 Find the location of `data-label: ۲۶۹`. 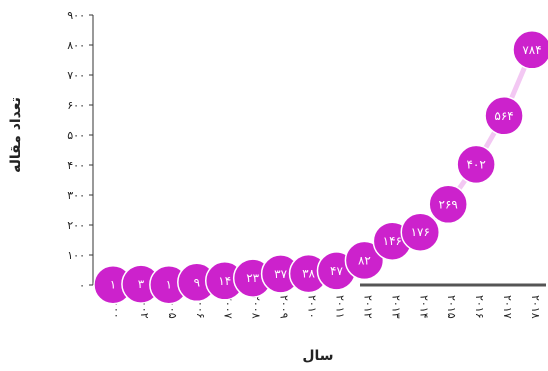

data-label: ۲۶۹ is located at coordinates (448, 204).